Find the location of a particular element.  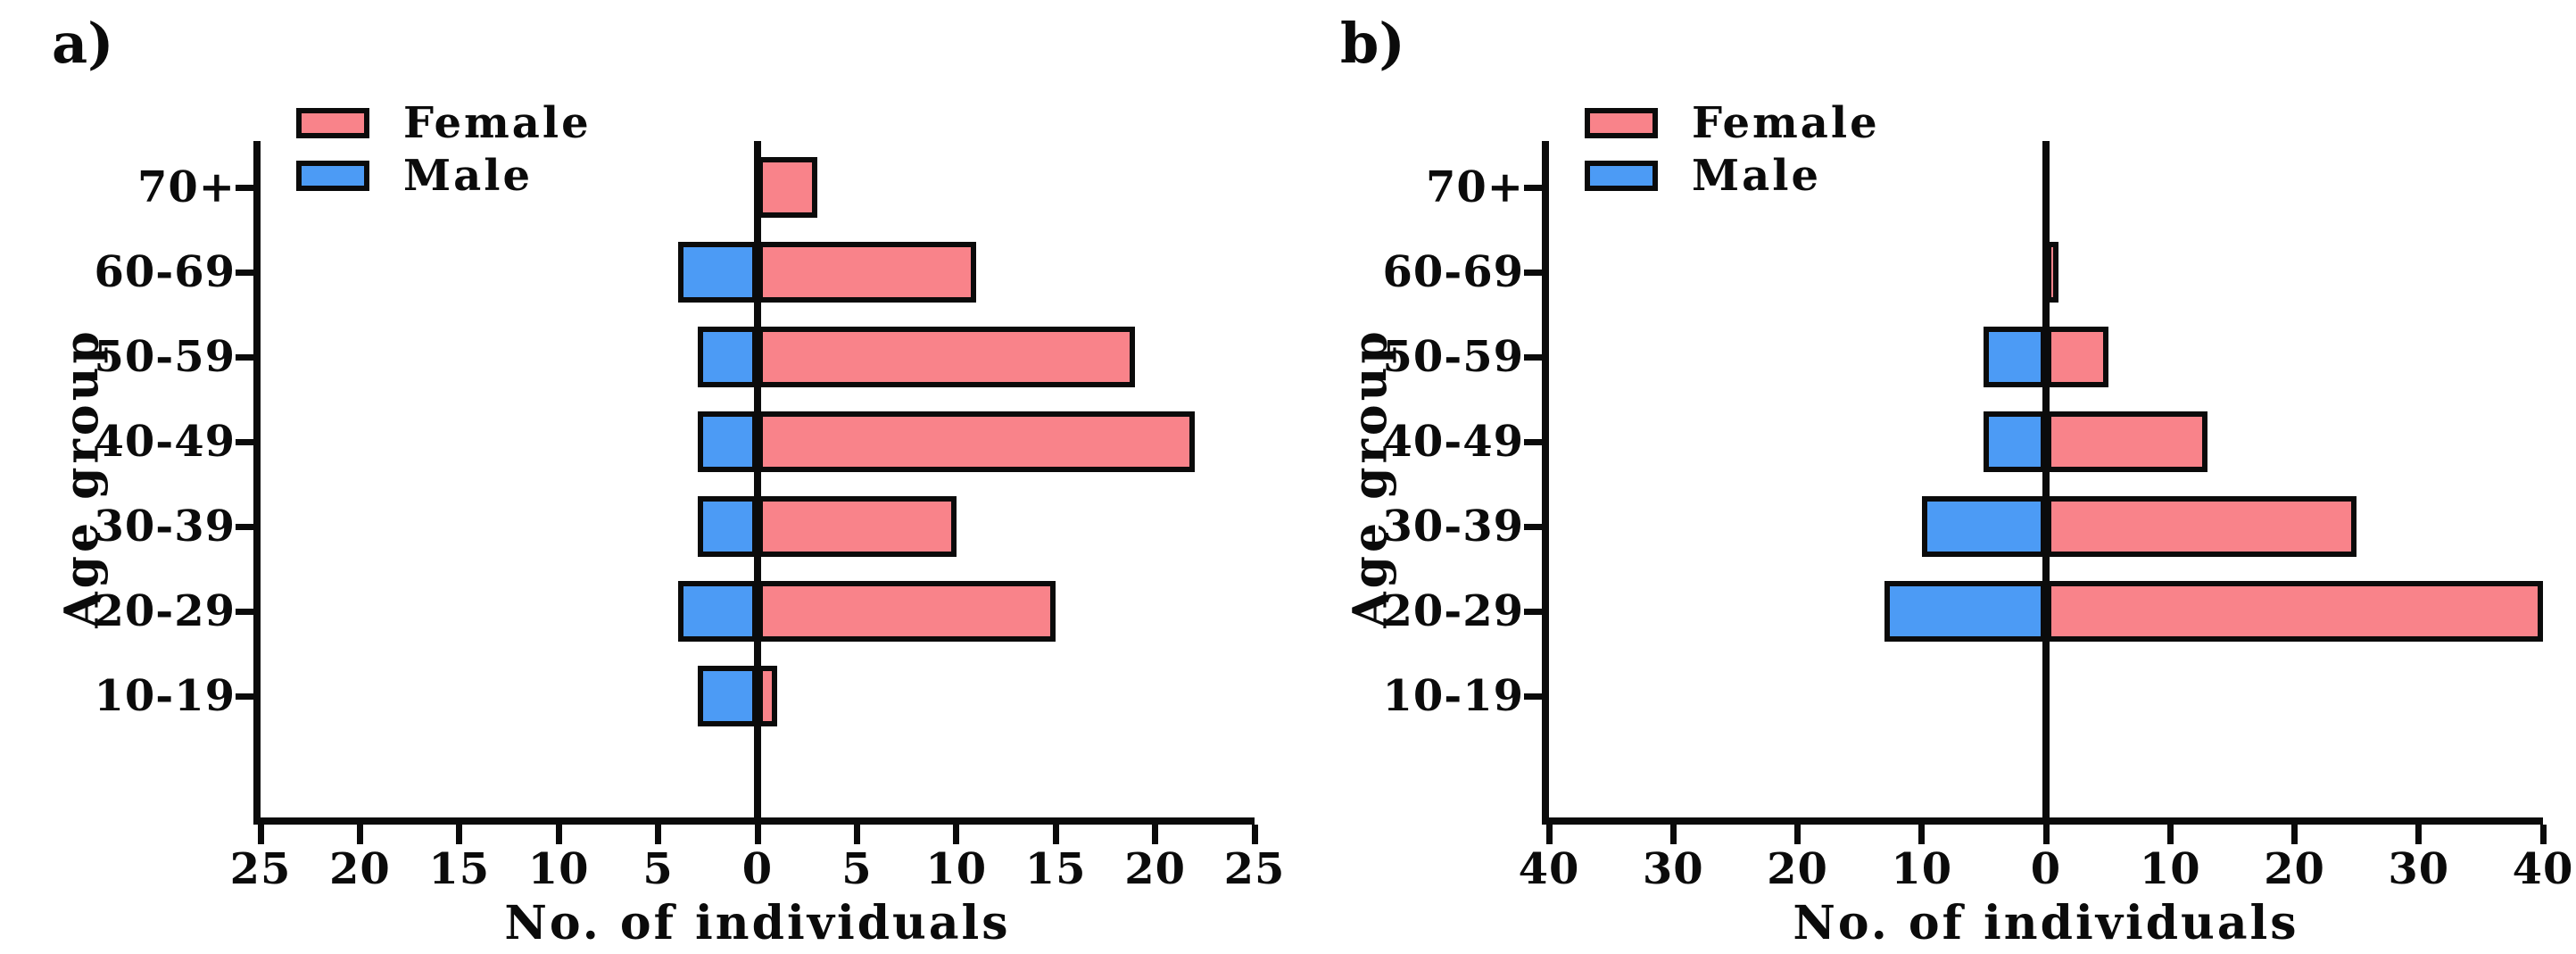

panel-letter-a: a) is located at coordinates (83, 43).